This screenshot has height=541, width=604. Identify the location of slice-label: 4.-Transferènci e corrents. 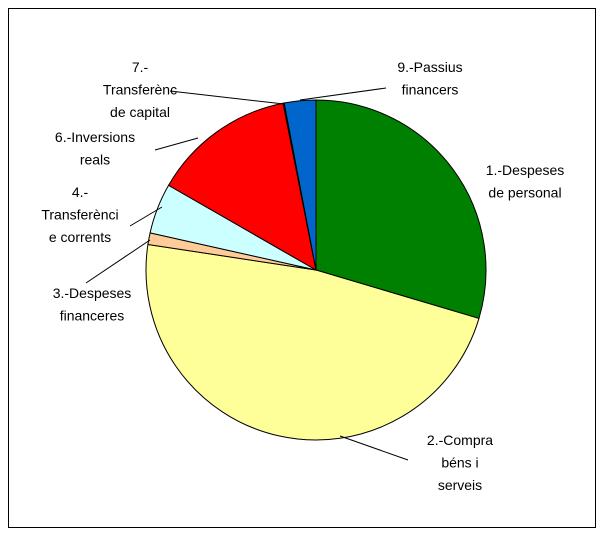
(79, 214).